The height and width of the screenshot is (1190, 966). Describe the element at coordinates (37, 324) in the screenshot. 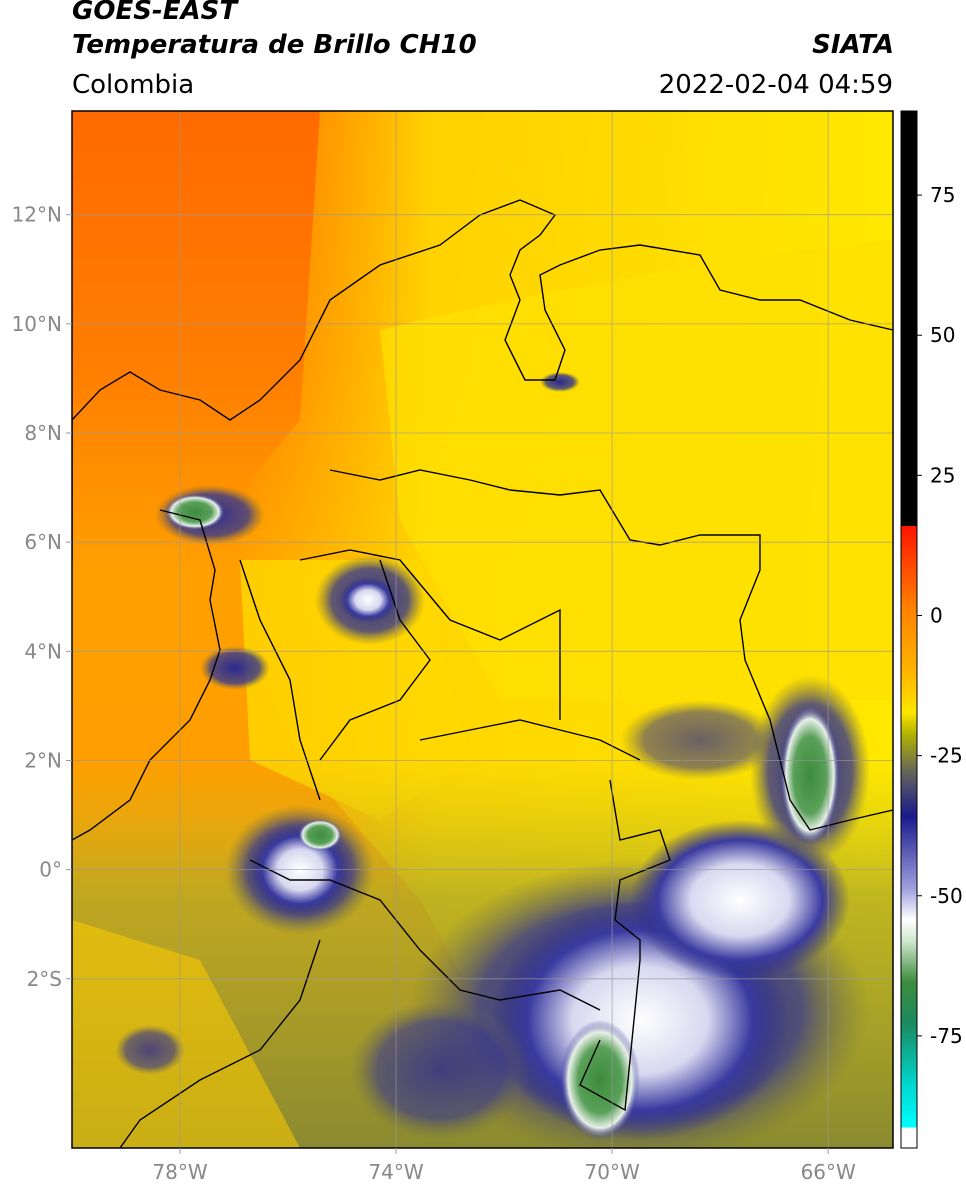

I see `lat-tick-label: 10°N` at that location.